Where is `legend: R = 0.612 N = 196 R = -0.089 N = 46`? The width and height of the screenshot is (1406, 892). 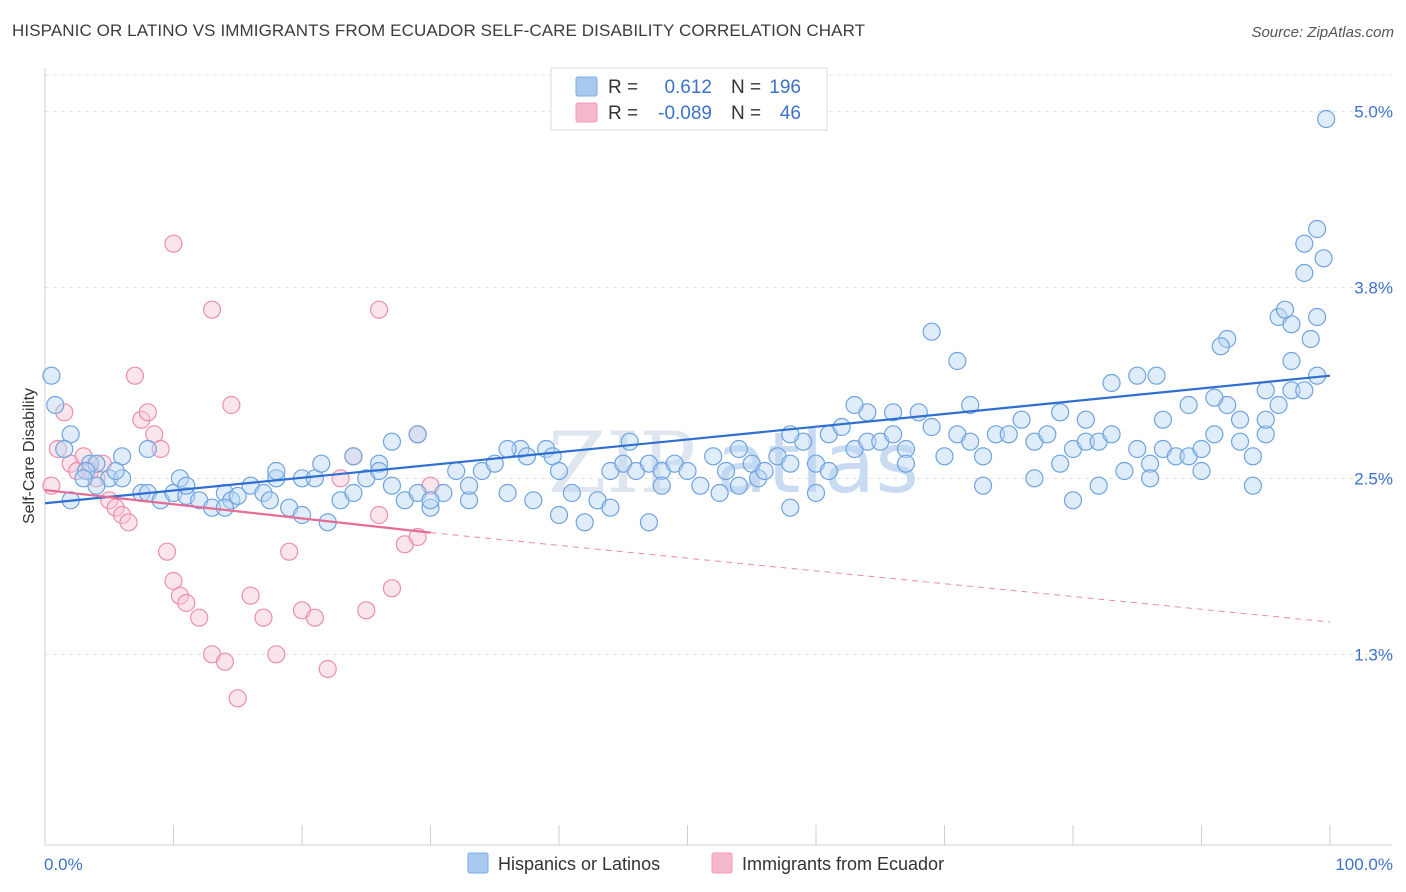 legend: R = 0.612 N = 196 R = -0.089 N = 46 is located at coordinates (689, 99).